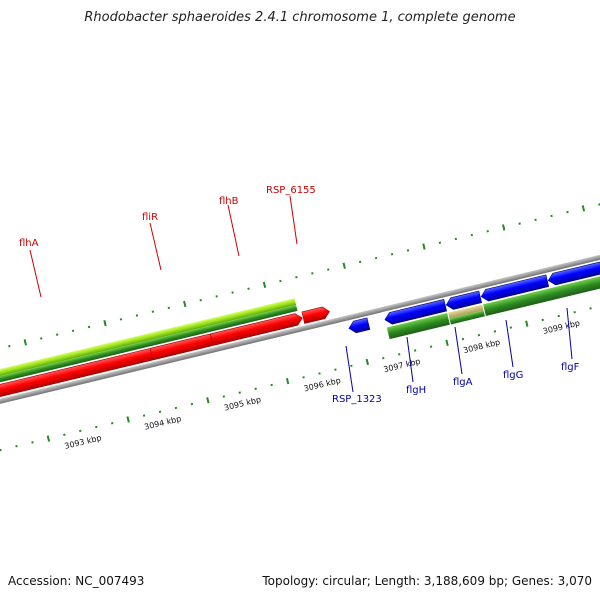  Describe the element at coordinates (357, 399) in the screenshot. I see `gene-label-RSP_1323: RSP_1323` at that location.